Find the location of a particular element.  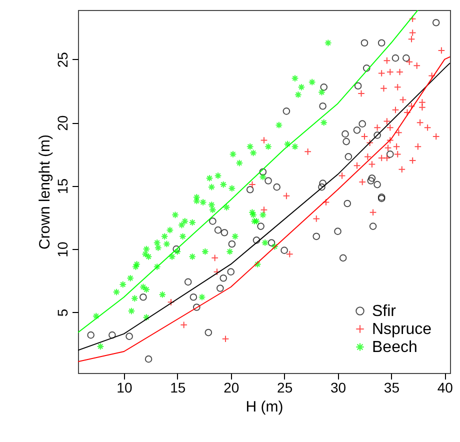

legend-label: Nspruce is located at coordinates (402, 329).